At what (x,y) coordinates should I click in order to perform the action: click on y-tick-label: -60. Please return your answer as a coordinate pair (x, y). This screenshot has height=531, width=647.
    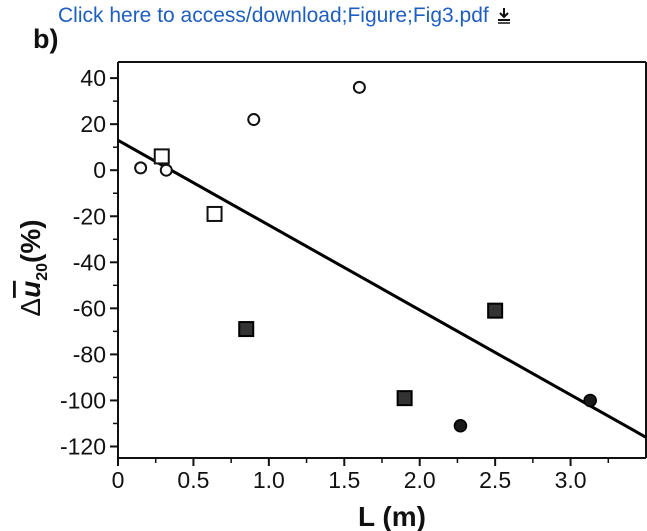
    Looking at the image, I should click on (89, 308).